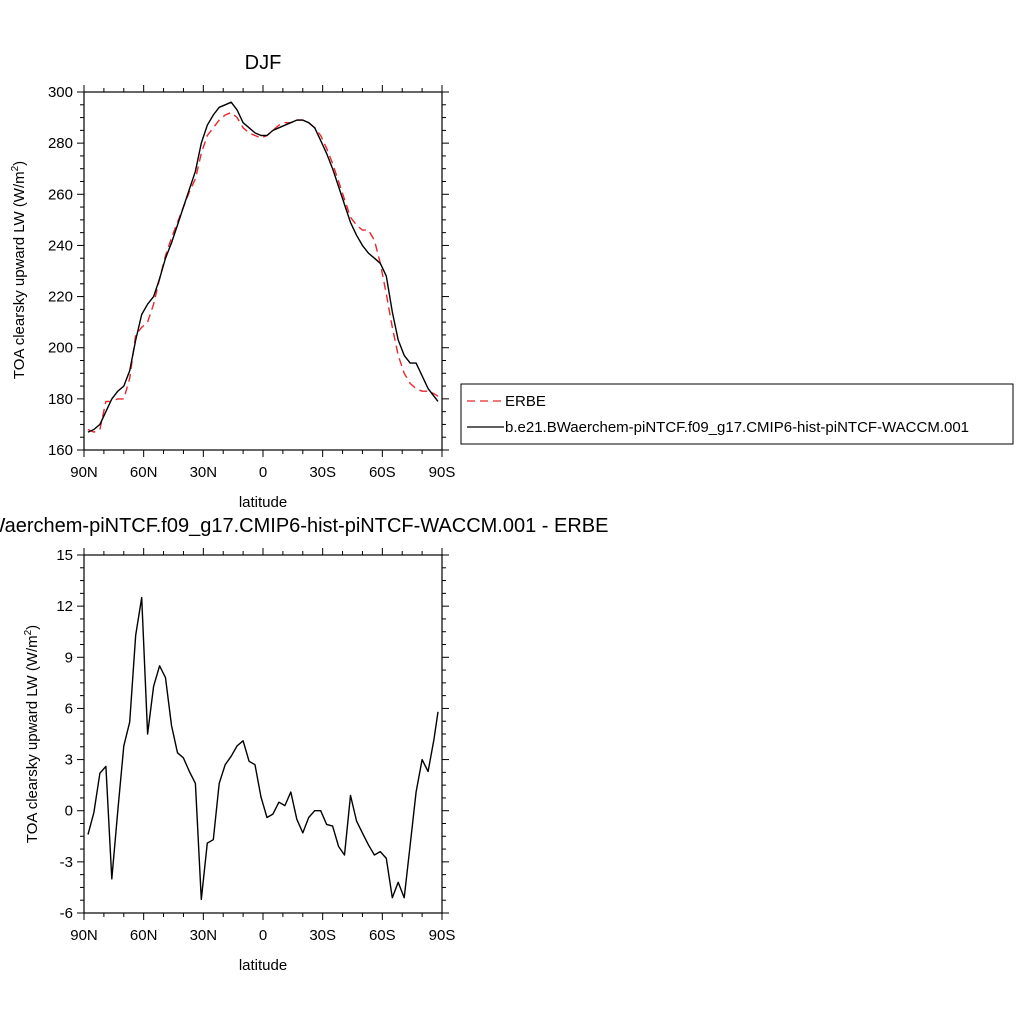 The height and width of the screenshot is (1024, 1024). I want to click on panel-bottom-ylabel-close: ), so click(32, 627).